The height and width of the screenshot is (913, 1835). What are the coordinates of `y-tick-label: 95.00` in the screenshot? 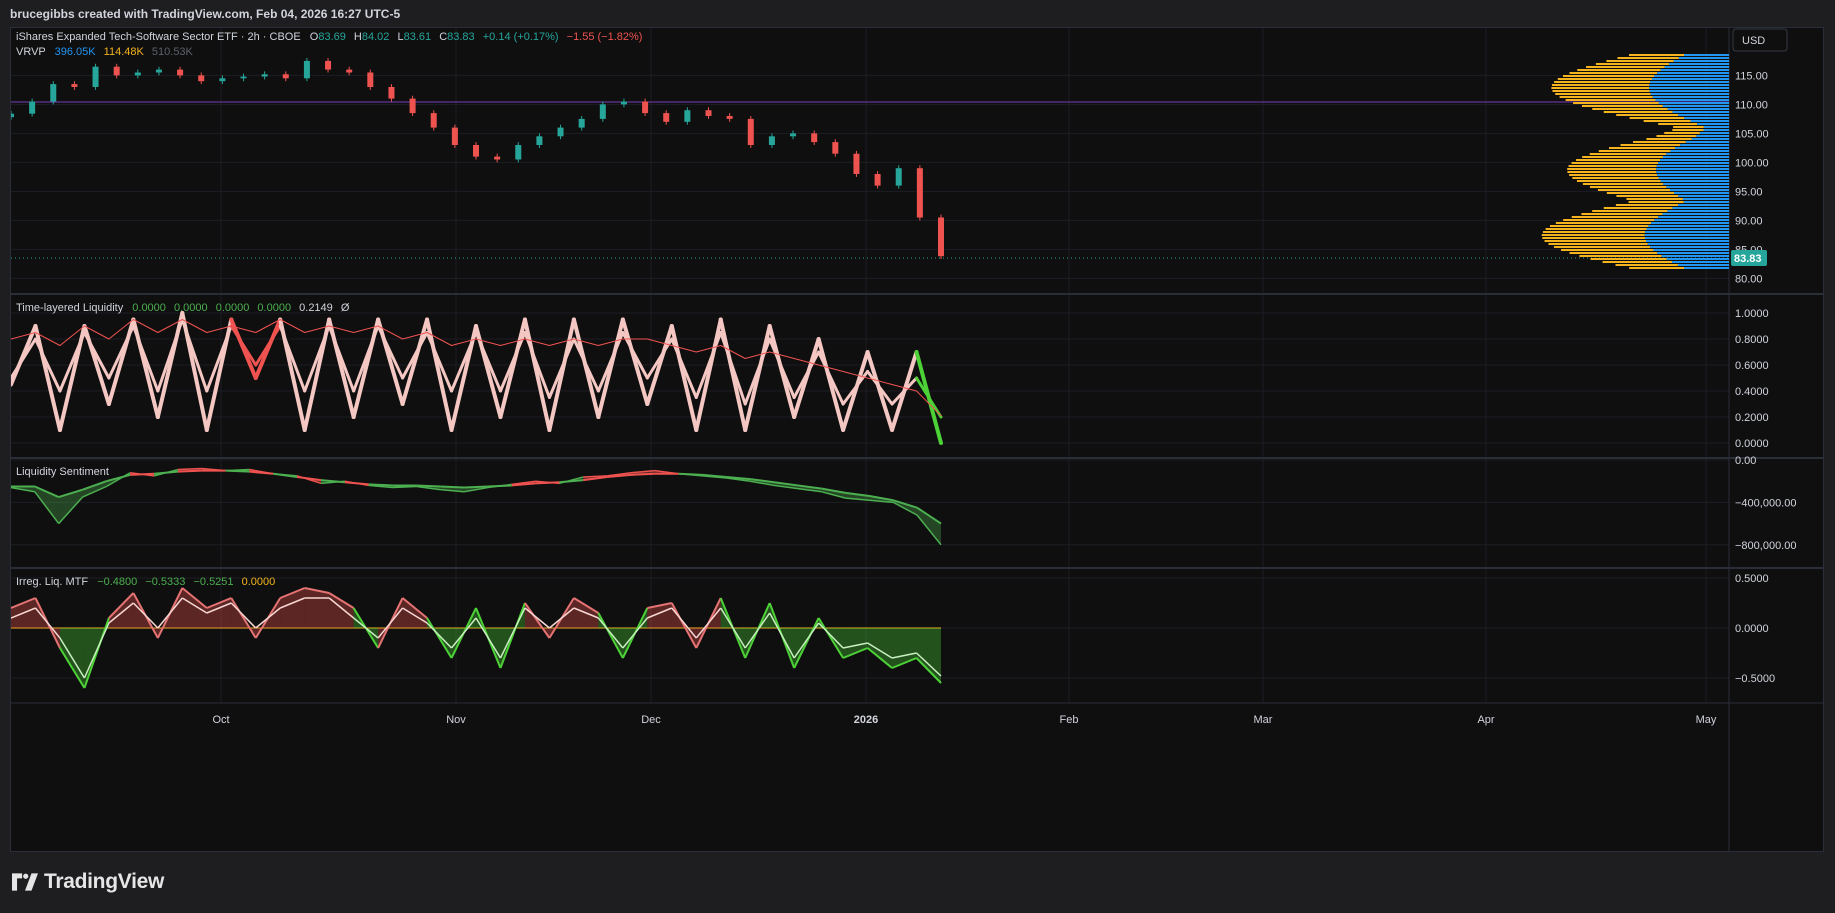 It's located at (1749, 192).